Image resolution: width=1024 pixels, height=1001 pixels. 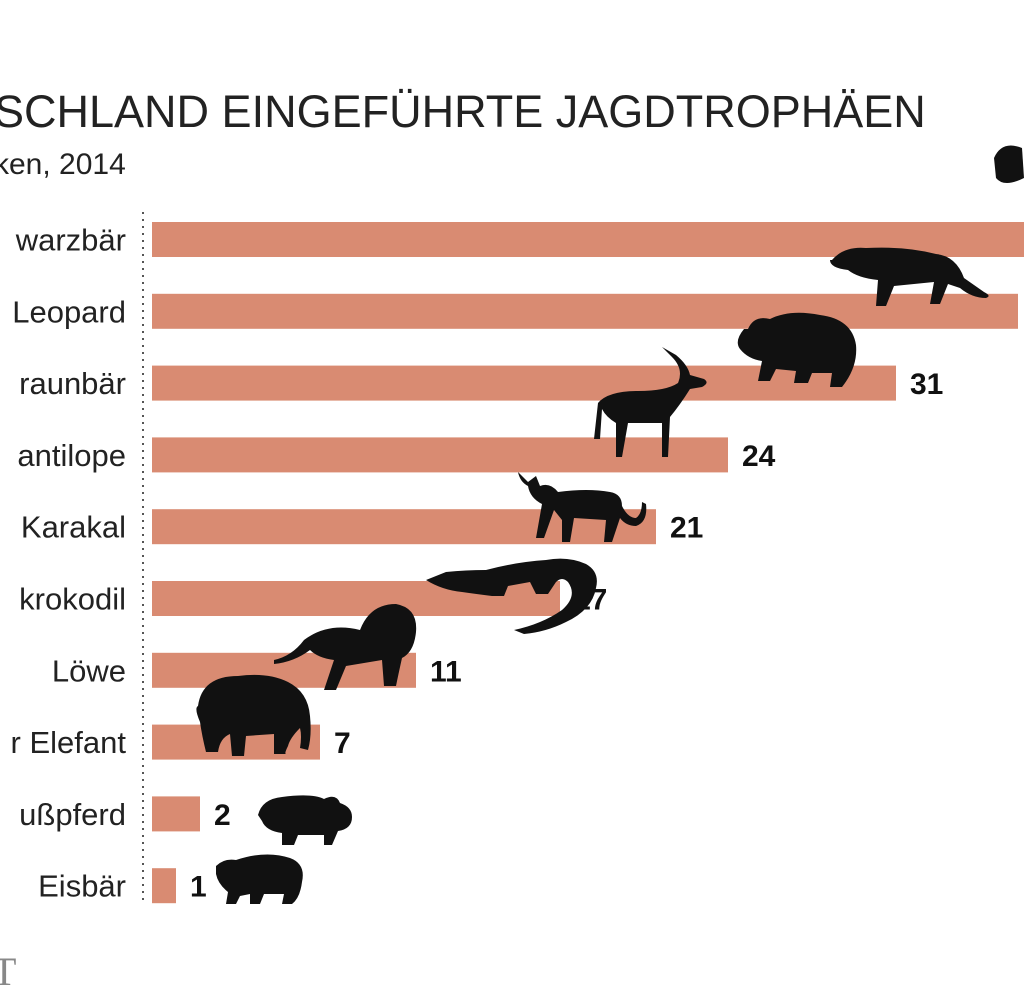 I want to click on elephant-icon, so click(x=253, y=715).